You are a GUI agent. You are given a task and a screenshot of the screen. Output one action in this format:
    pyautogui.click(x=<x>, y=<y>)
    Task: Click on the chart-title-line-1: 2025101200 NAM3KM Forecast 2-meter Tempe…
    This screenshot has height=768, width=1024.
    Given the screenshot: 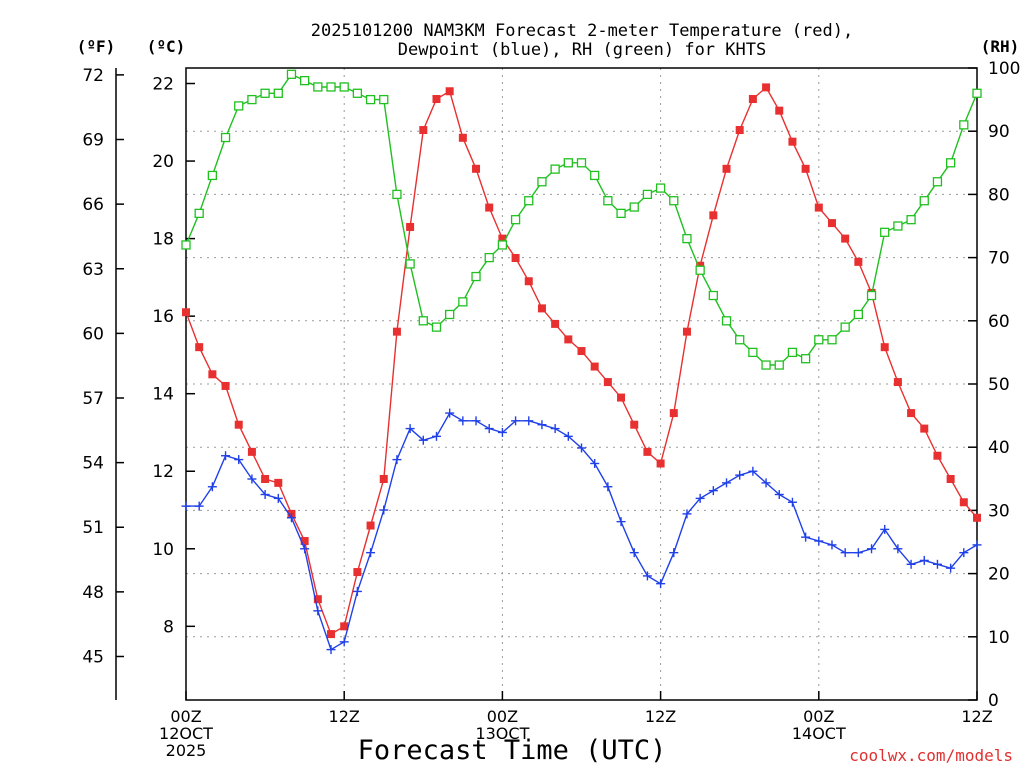 What is the action you would take?
    pyautogui.click(x=582, y=31)
    